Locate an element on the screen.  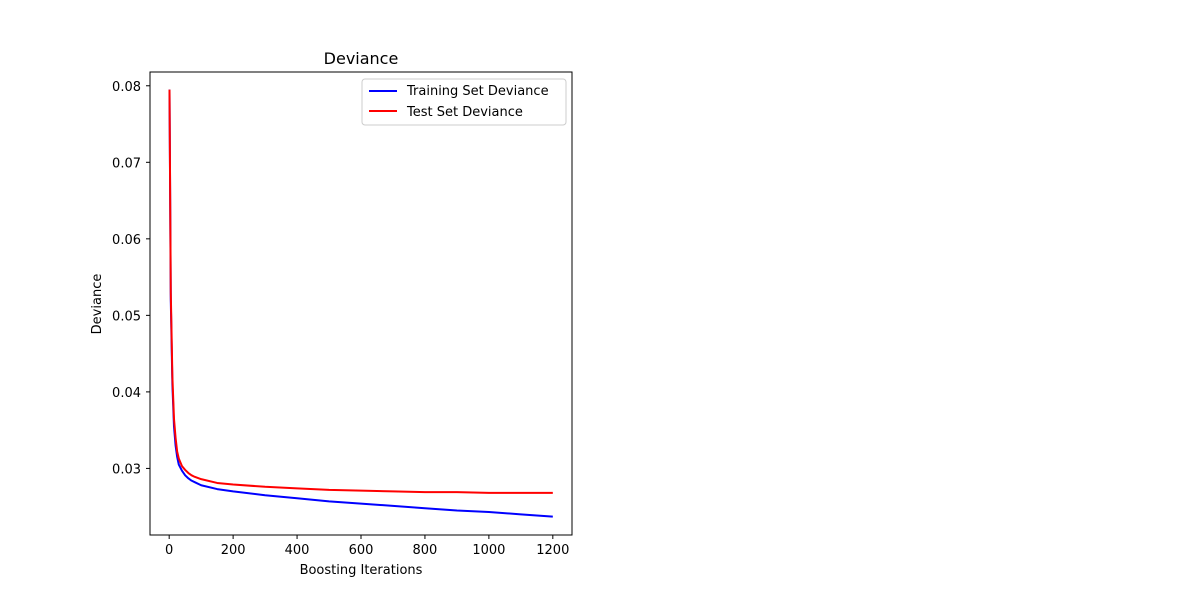
y-tick-label: 0.05 is located at coordinates (126, 316).